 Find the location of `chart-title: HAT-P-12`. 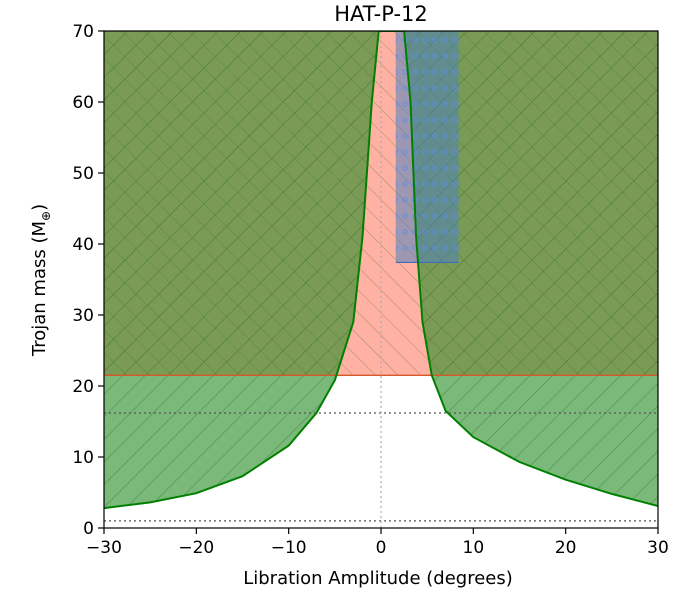

chart-title: HAT-P-12 is located at coordinates (381, 14).